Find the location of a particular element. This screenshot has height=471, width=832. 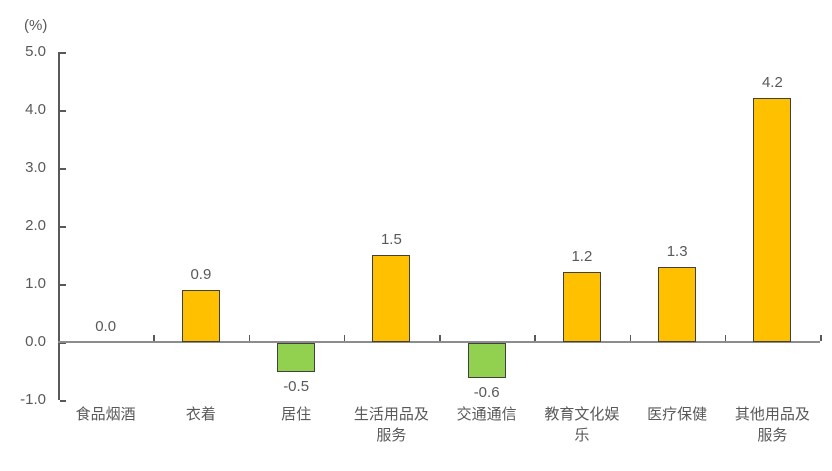

y-tick-label: 4.0 is located at coordinates (35, 109).